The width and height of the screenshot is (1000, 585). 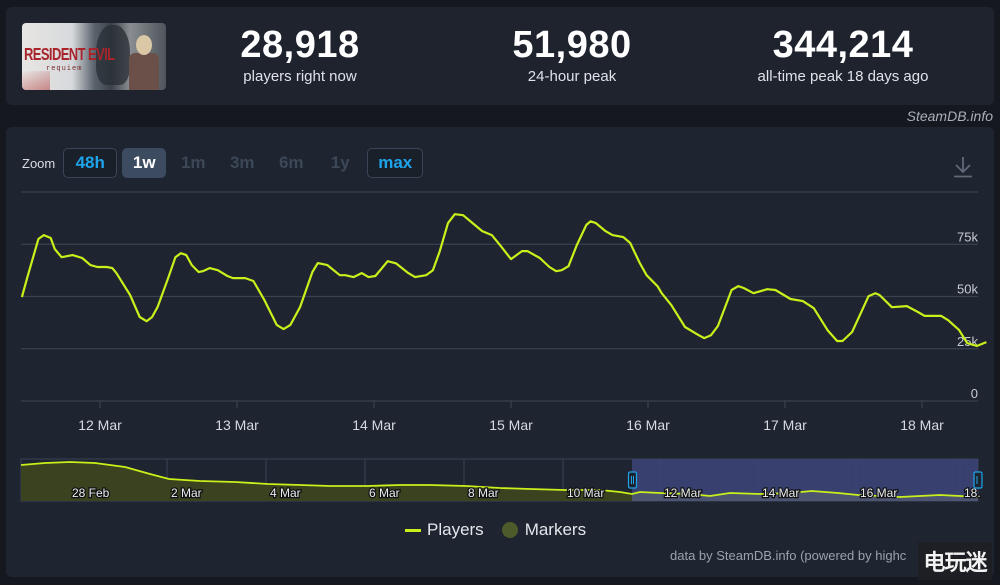 What do you see at coordinates (285, 493) in the screenshot?
I see `svg-text: 4 Mar` at bounding box center [285, 493].